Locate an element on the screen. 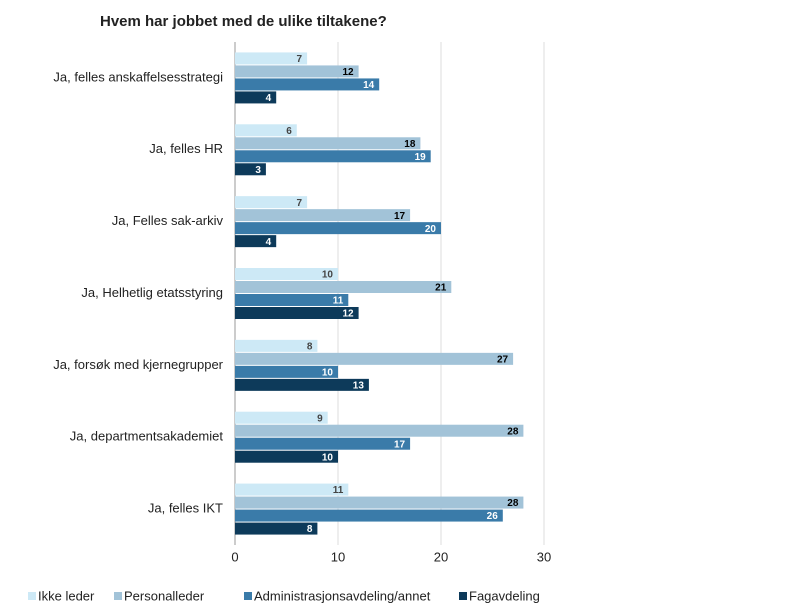 Image resolution: width=800 pixels, height=607 pixels. value-label: 13 is located at coordinates (359, 385).